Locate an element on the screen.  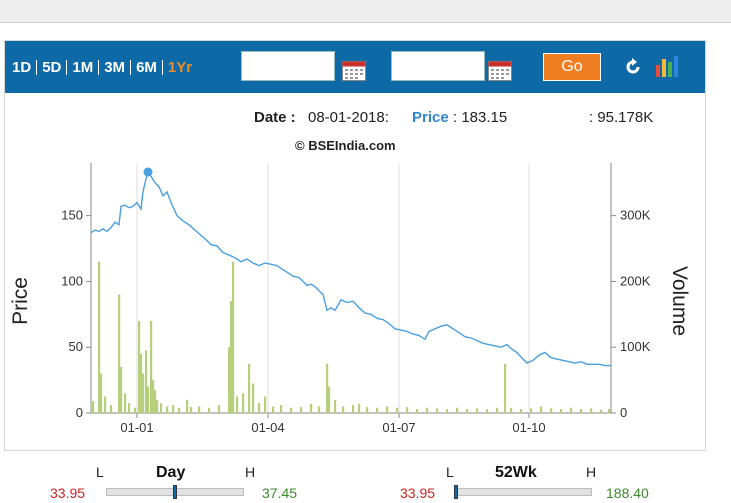
range-selector: 1D 5D 1M 3M 6M 1Yr is located at coordinates (104, 67).